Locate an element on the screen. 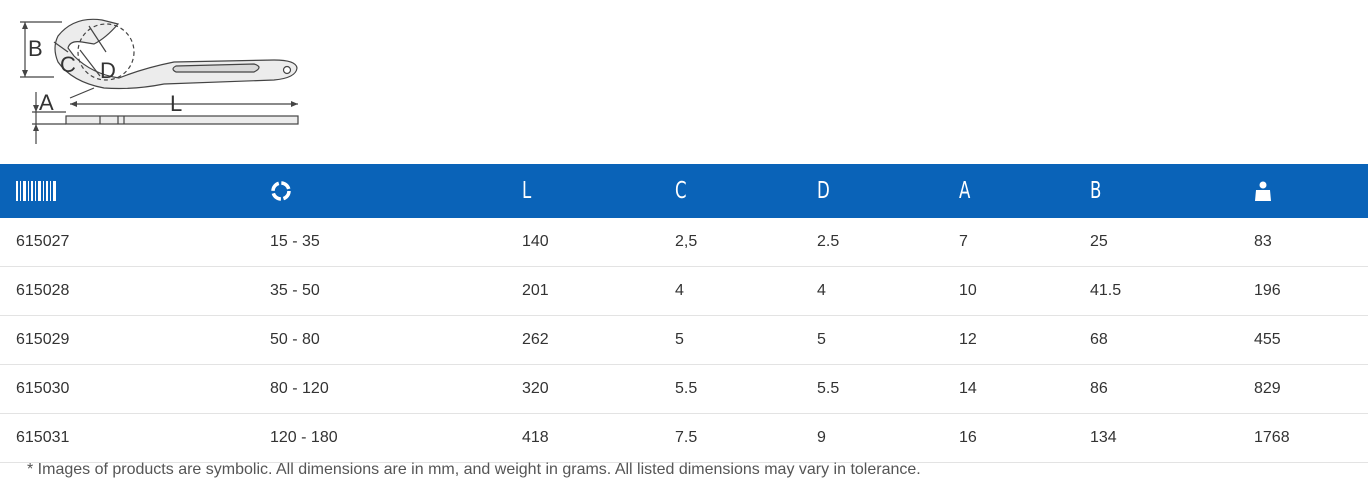 This screenshot has height=496, width=1368. cell-d: 9 is located at coordinates (821, 437).